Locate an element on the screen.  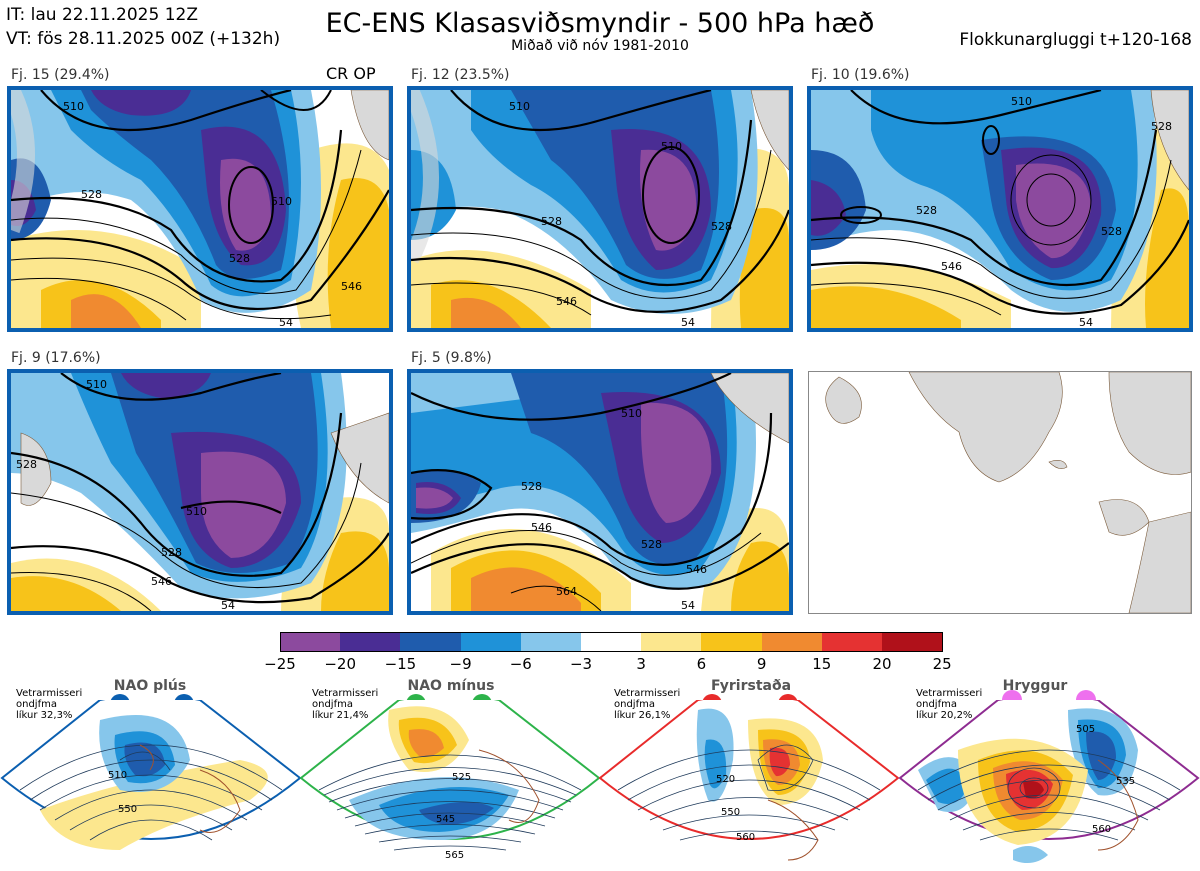
regime-3-title: Fyrirstaða is located at coordinates (751, 686).